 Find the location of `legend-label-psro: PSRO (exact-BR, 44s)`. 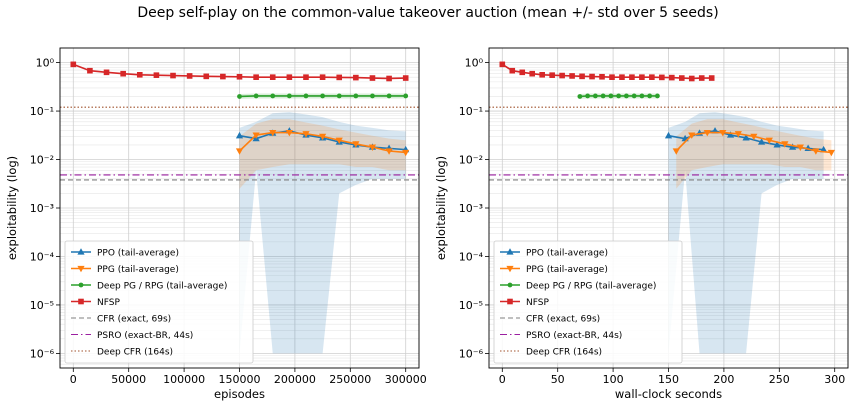

legend-label-psro: PSRO (exact-BR, 44s) is located at coordinates (145, 336).